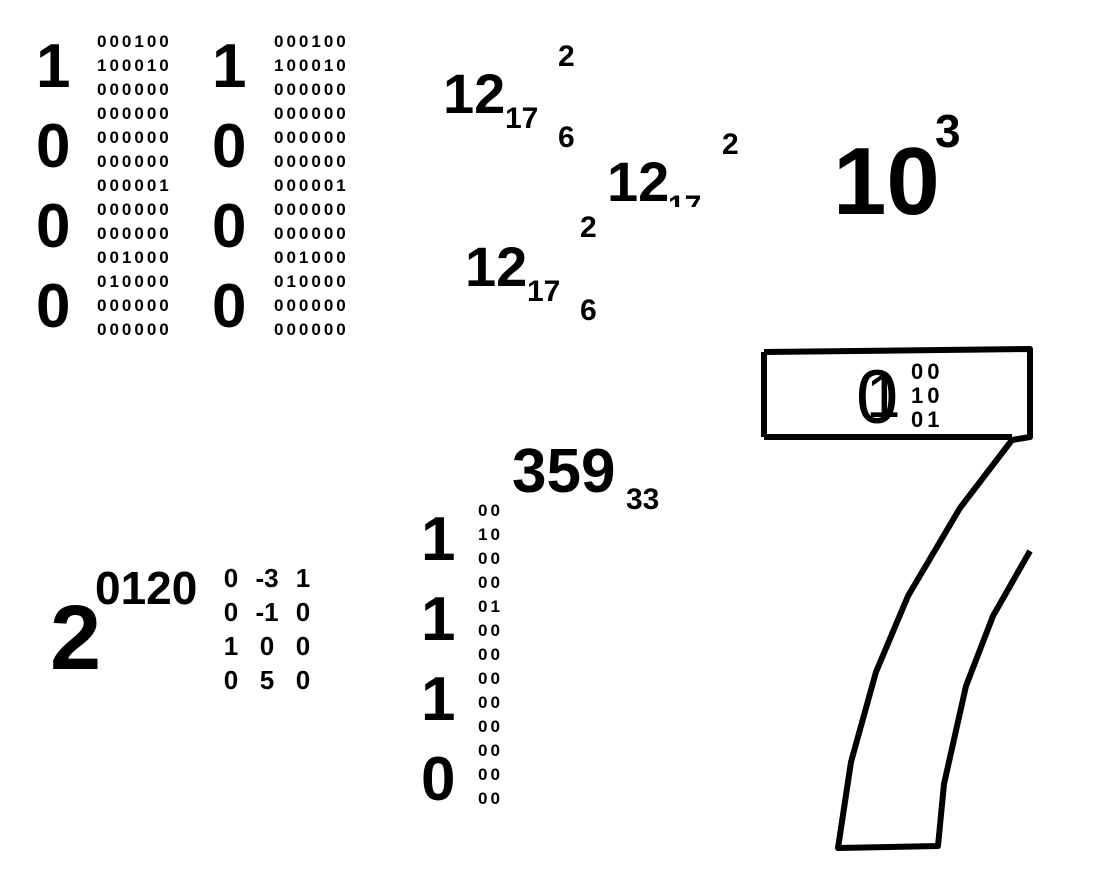 The height and width of the screenshot is (876, 1101). I want to click on boxed-overlap-a: 0, so click(877, 397).